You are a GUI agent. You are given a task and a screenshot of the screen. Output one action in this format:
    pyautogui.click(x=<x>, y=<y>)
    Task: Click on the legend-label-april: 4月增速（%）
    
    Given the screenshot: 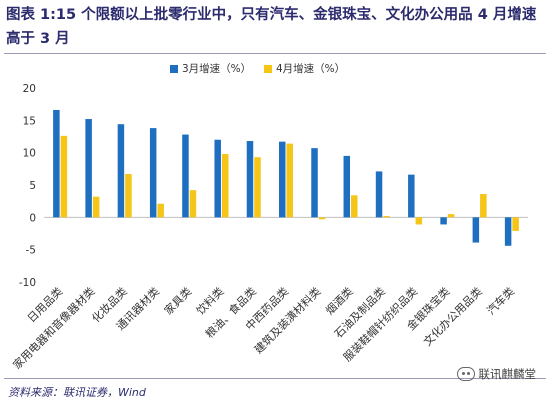 What is the action you would take?
    pyautogui.click(x=310, y=68)
    